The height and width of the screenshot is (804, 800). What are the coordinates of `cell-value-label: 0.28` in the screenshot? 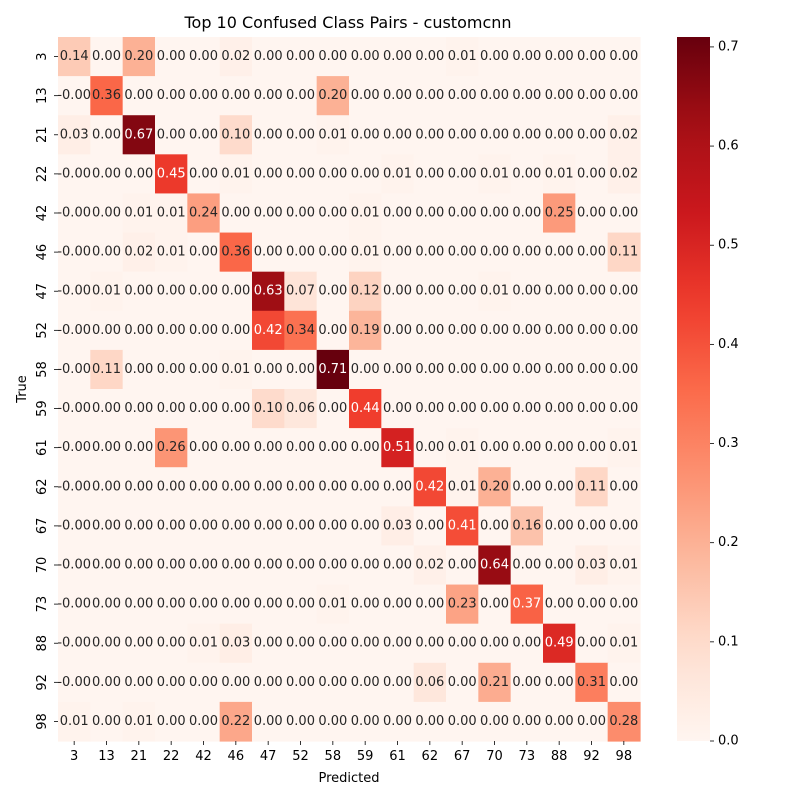 It's located at (623, 721).